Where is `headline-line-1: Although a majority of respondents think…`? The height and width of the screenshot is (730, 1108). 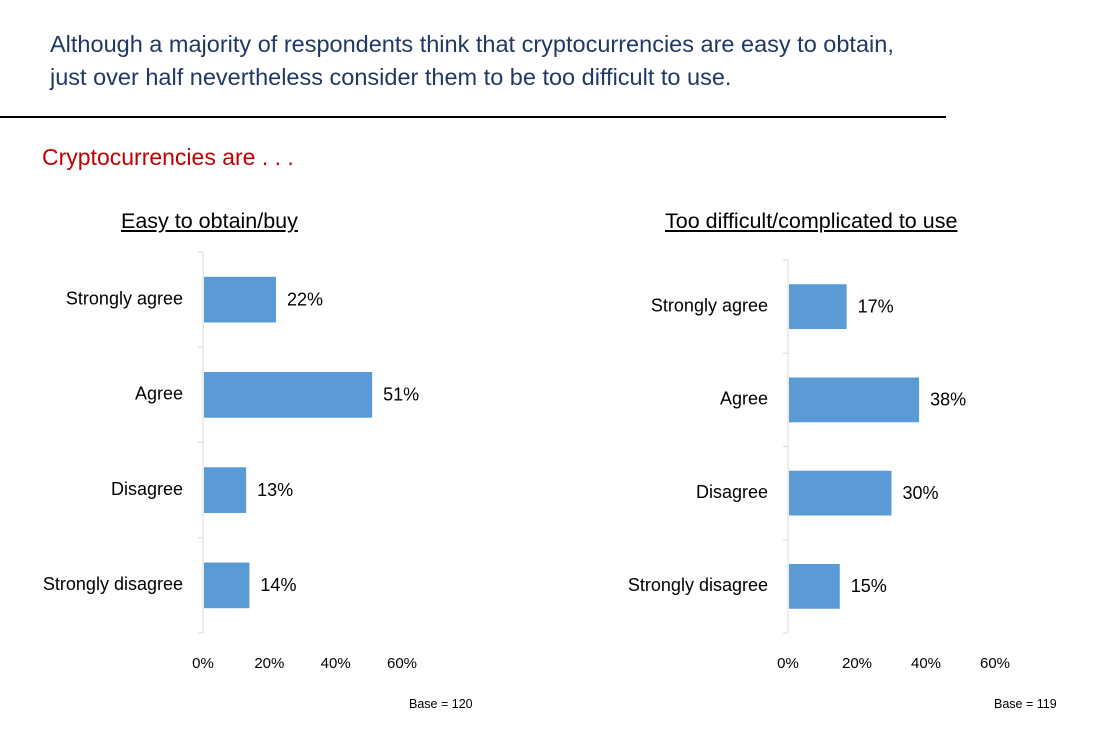
headline-line-1: Although a majority of respondents think… is located at coordinates (472, 44).